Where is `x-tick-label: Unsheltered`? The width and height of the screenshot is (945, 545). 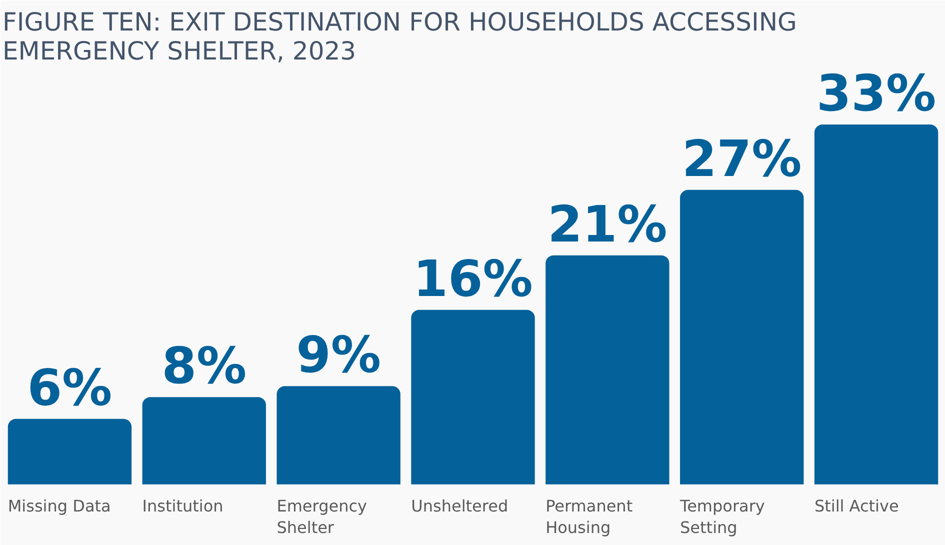
x-tick-label: Unsheltered is located at coordinates (459, 506).